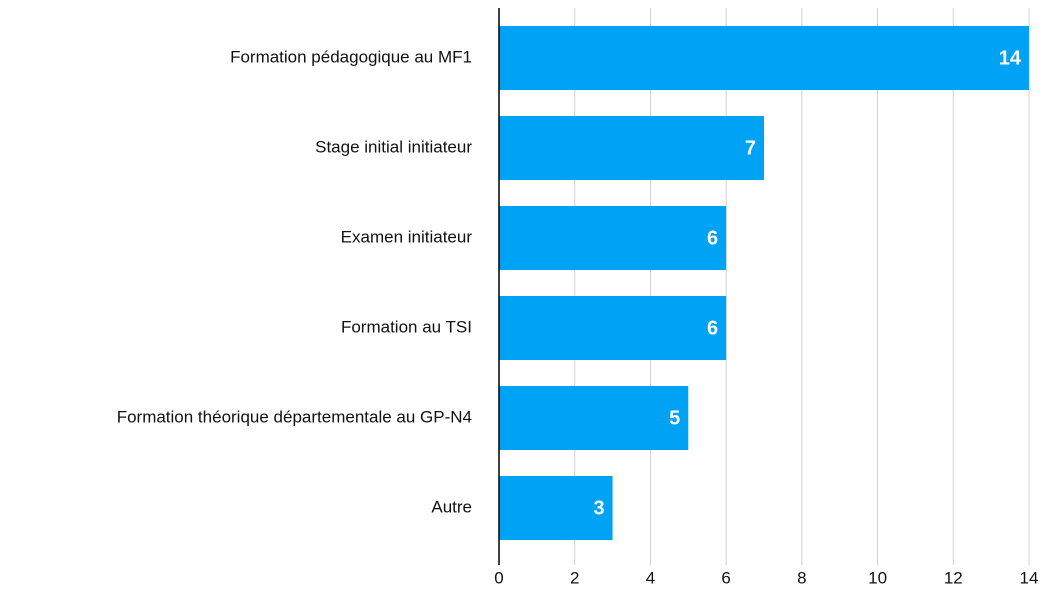 The height and width of the screenshot is (590, 1045). What do you see at coordinates (351, 56) in the screenshot?
I see `y-tick-label: Formation pédagogique au MF1` at bounding box center [351, 56].